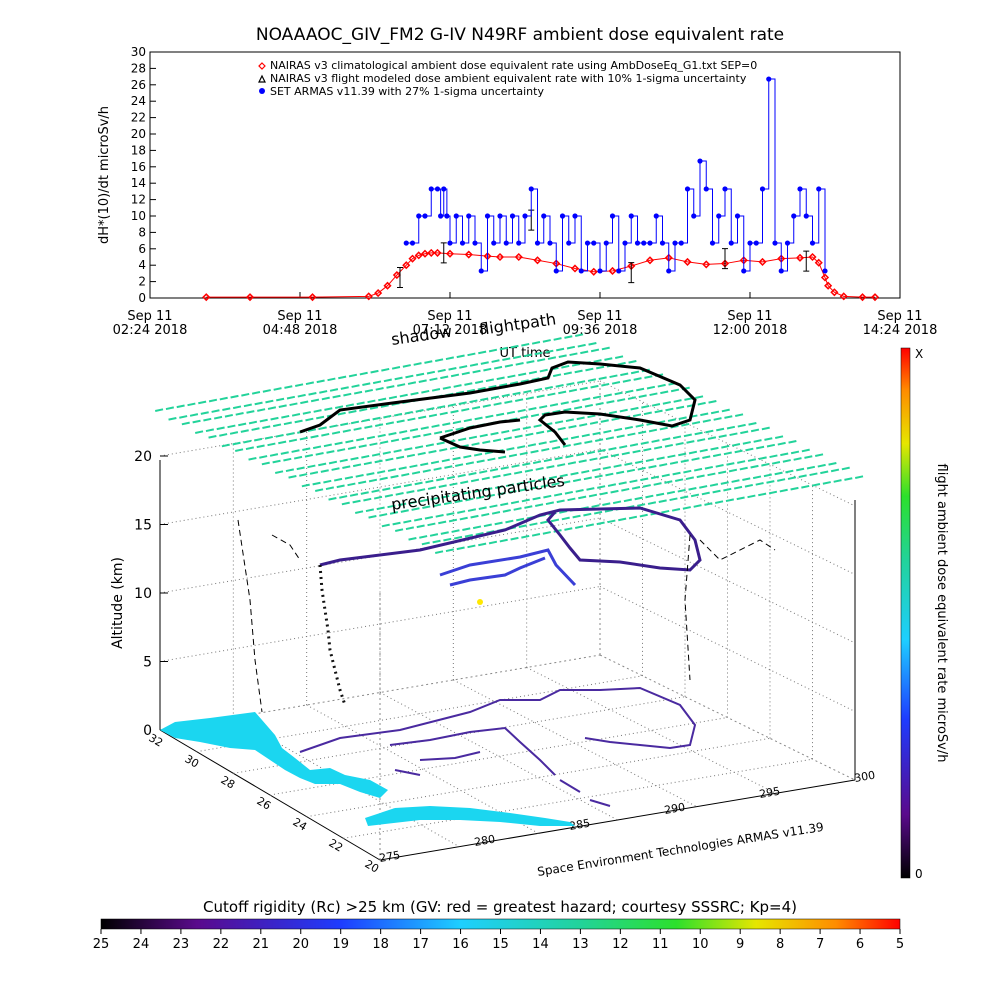 This screenshot has height=1000, width=1000. Describe the element at coordinates (332, 635) in the screenshot. I see `flightpath-climb-dots` at that location.